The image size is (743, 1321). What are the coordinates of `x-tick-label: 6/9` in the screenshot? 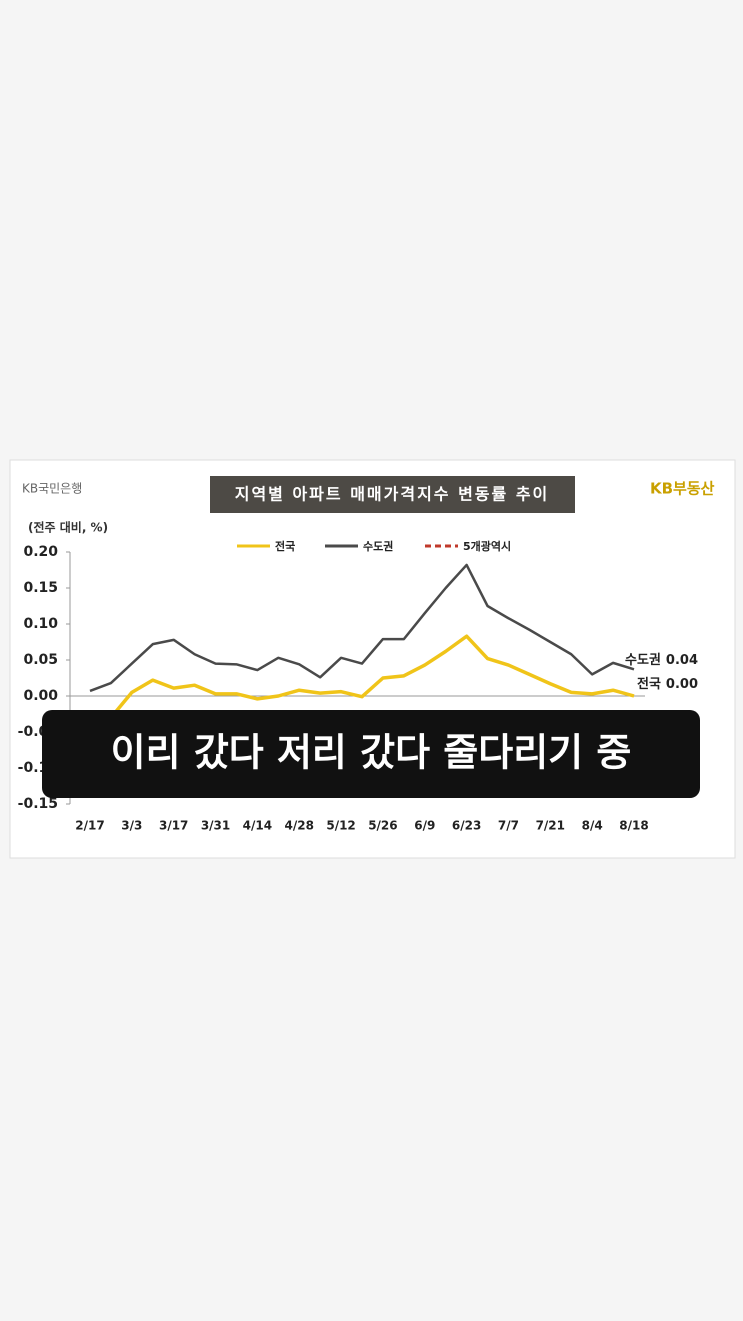 It's located at (424, 826).